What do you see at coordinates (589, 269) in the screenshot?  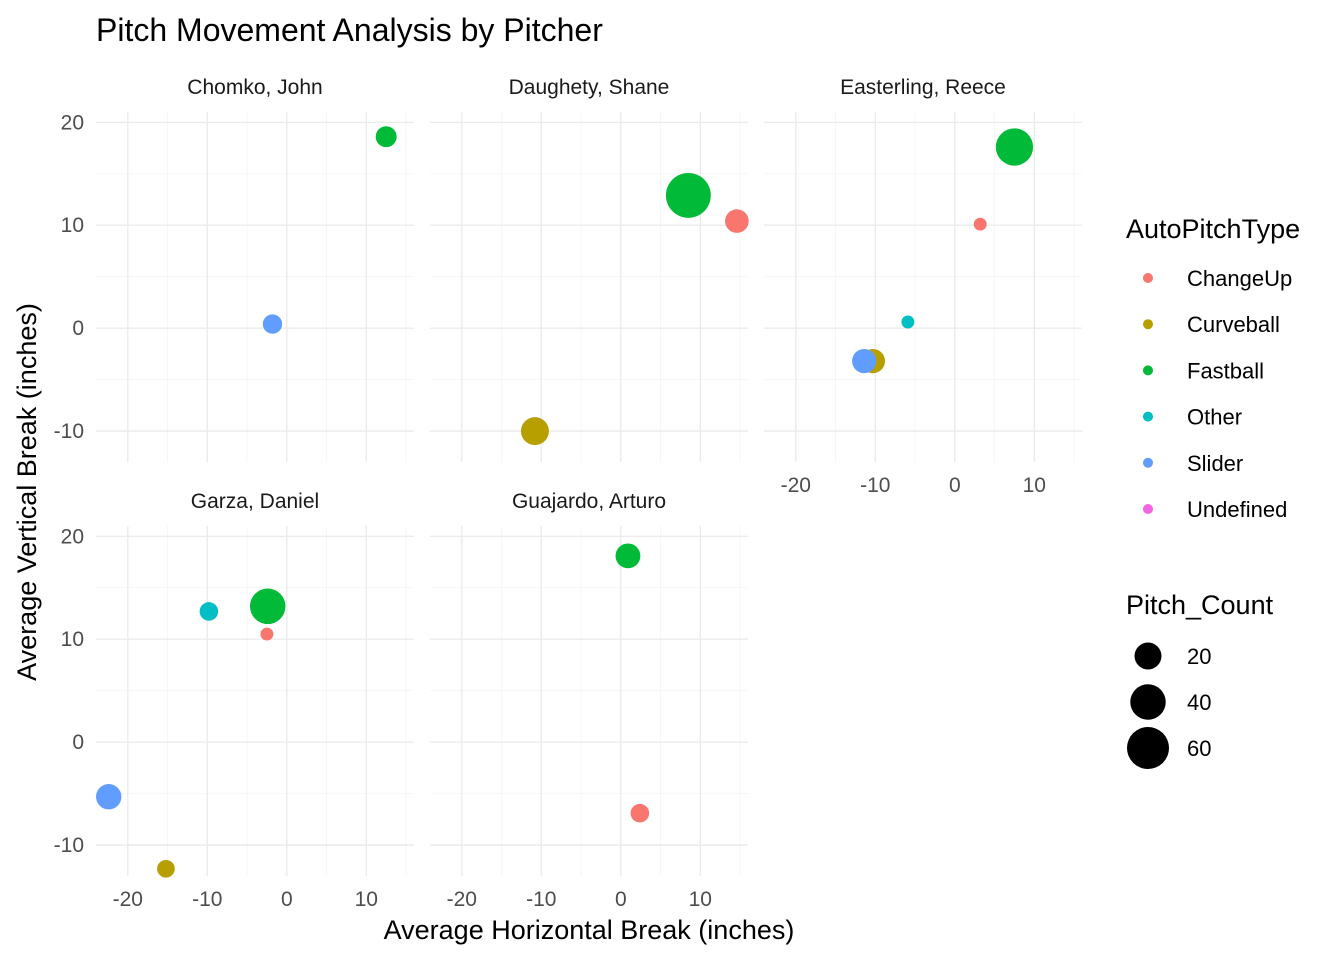 I see `facet-panel: Daughety, Shane` at bounding box center [589, 269].